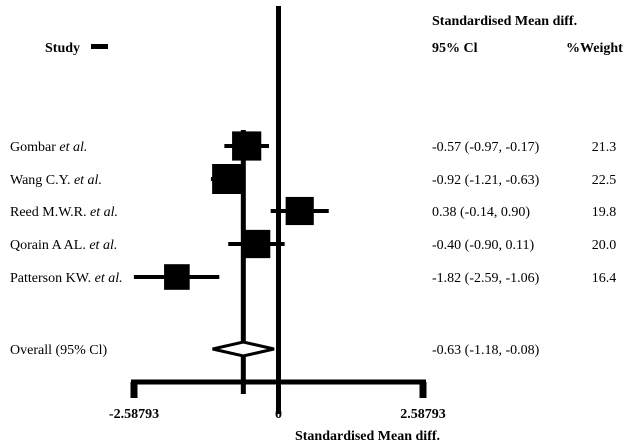 This screenshot has height=446, width=636. Describe the element at coordinates (49, 245) in the screenshot. I see `study-label-name: Qorain A AL.` at that location.